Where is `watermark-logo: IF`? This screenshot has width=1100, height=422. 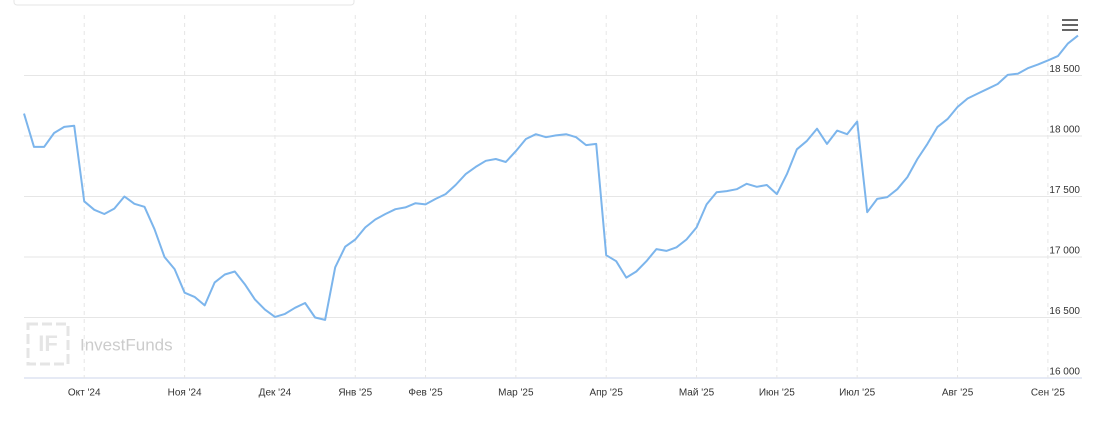
watermark-logo: IF is located at coordinates (48, 344).